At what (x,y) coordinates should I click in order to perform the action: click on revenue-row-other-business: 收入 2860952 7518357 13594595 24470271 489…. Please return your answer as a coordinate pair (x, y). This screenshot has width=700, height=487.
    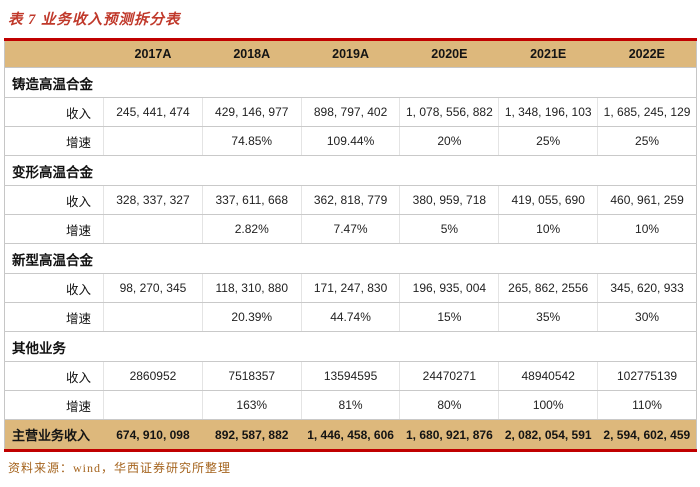
    Looking at the image, I should click on (350, 376).